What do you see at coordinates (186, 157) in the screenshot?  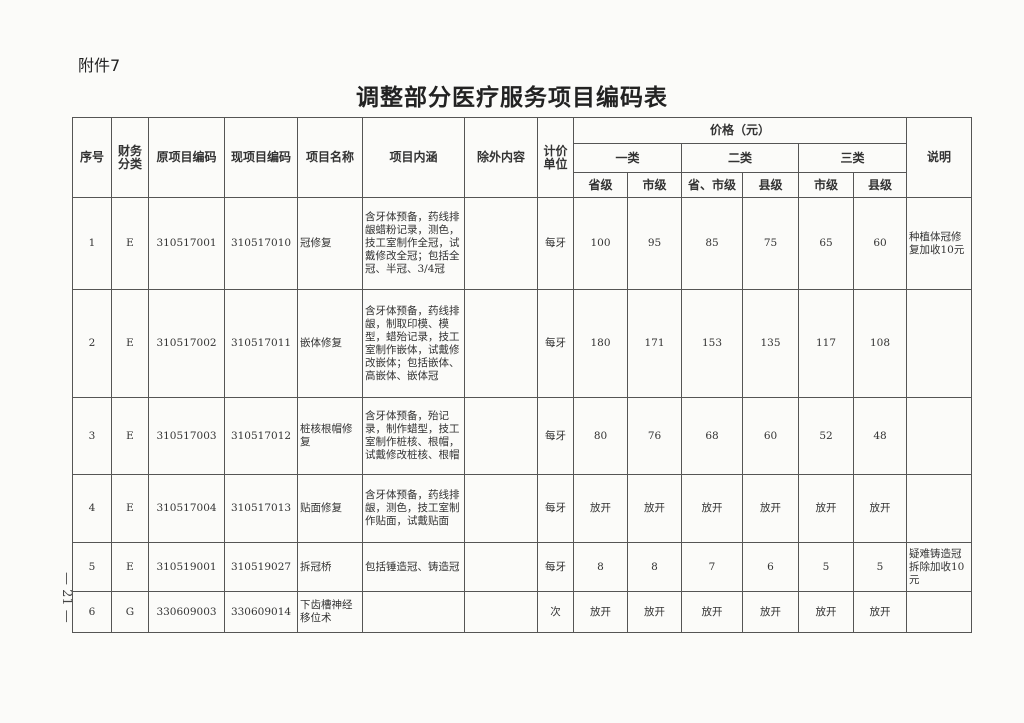 I see `header-old-code: 原项目编码` at bounding box center [186, 157].